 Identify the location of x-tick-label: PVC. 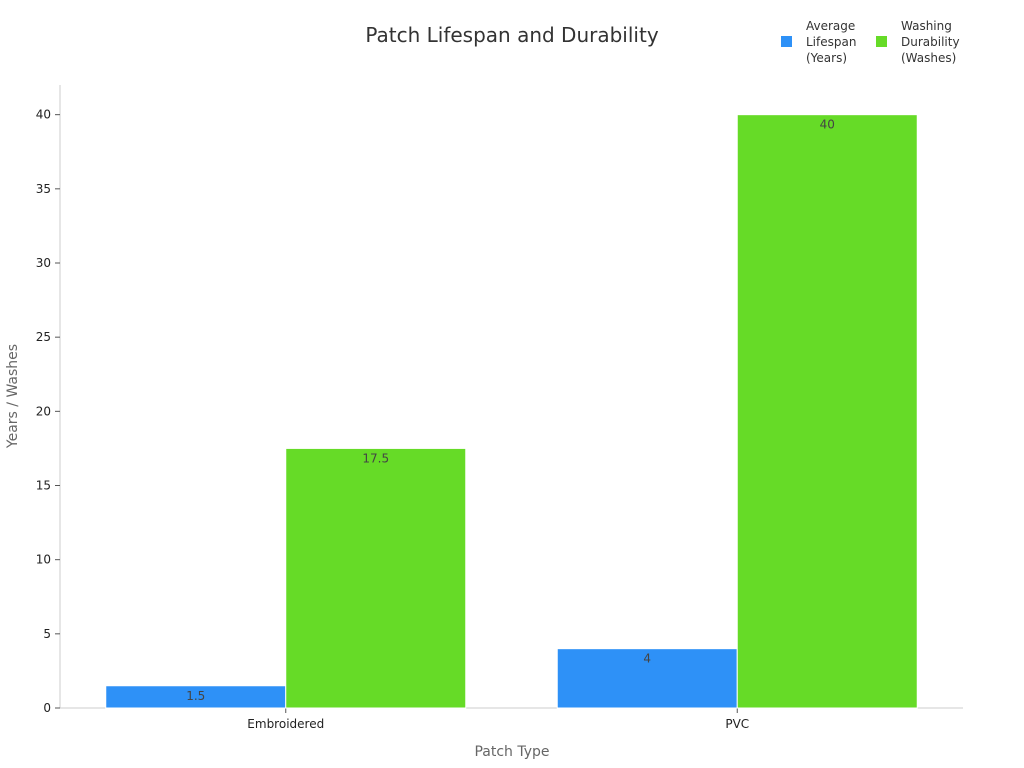
(737, 724).